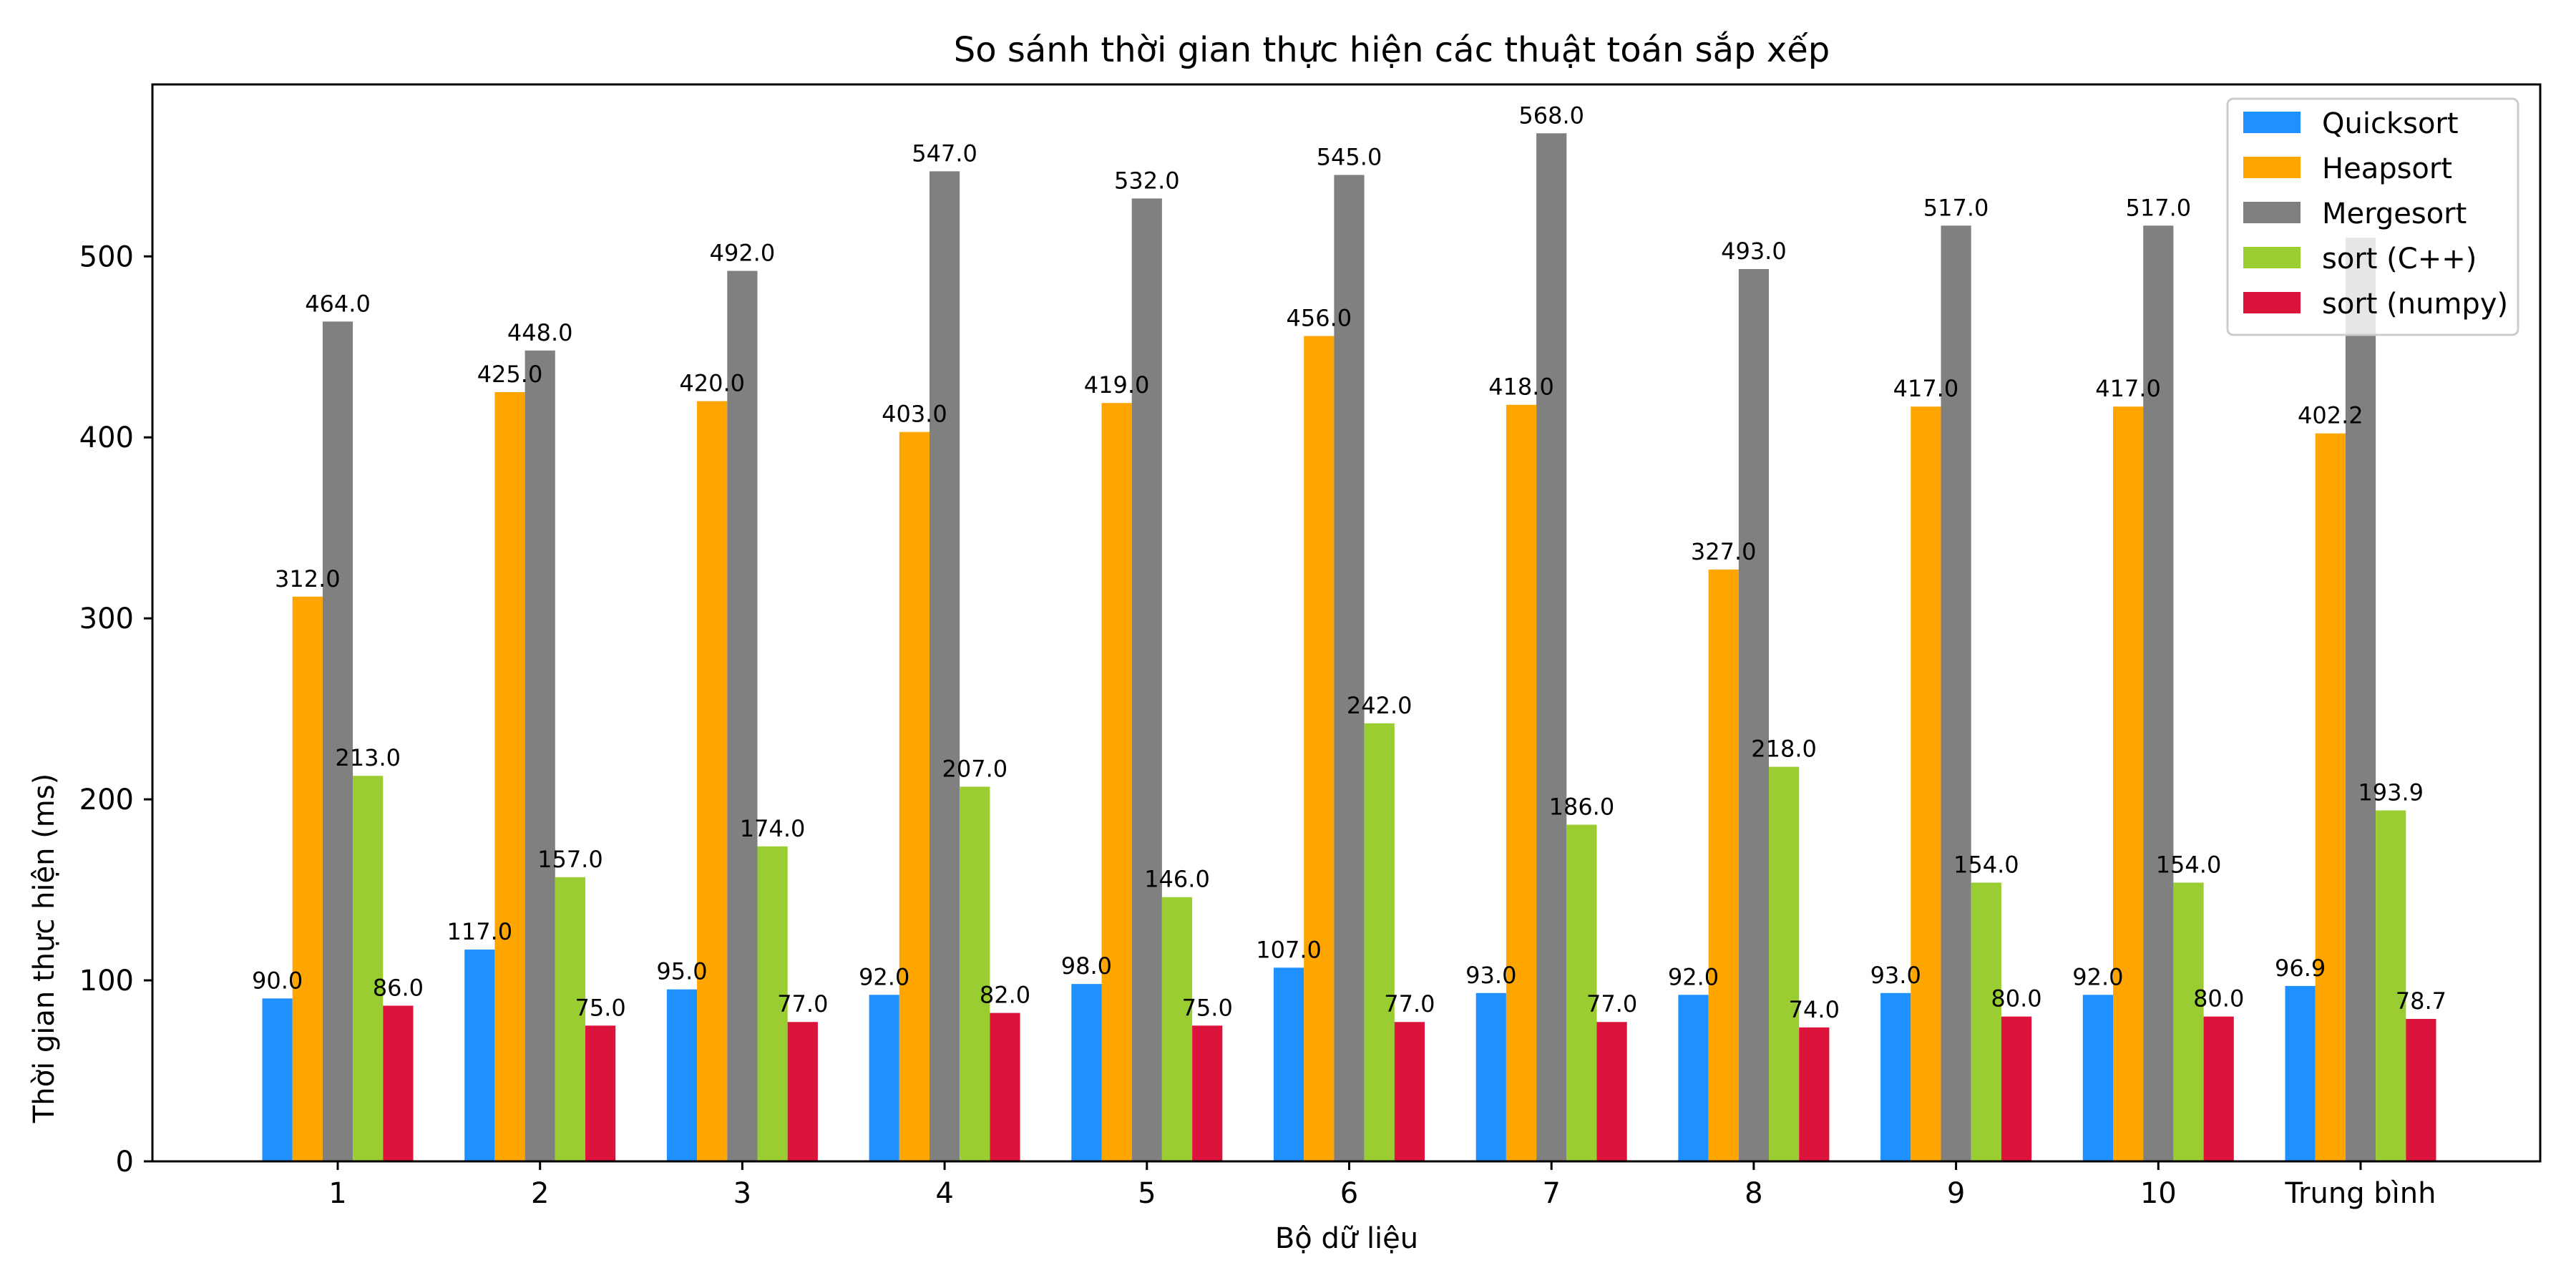 This screenshot has width=2576, height=1288. Describe the element at coordinates (510, 374) in the screenshot. I see `data-label: 425.0` at that location.